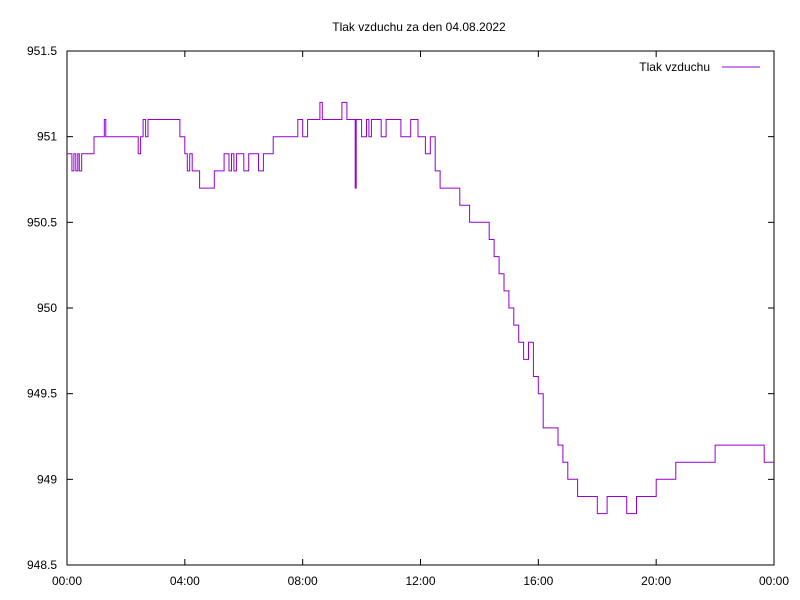  I want to click on y-tick-label: 949, so click(47, 479).